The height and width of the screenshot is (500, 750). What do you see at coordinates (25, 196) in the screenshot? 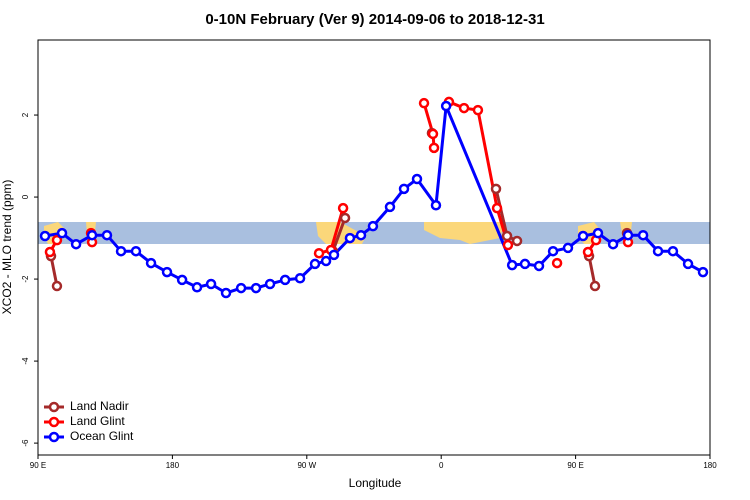
I see `y-tick-label: 0` at bounding box center [25, 196].